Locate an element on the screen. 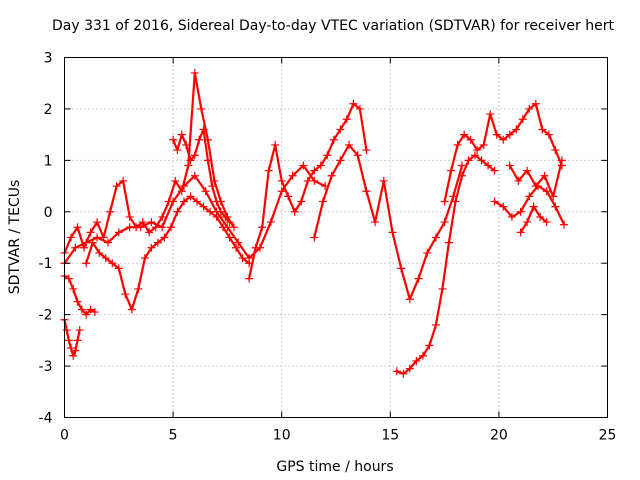 The height and width of the screenshot is (480, 640). x-tick-label: 0 is located at coordinates (64, 436).